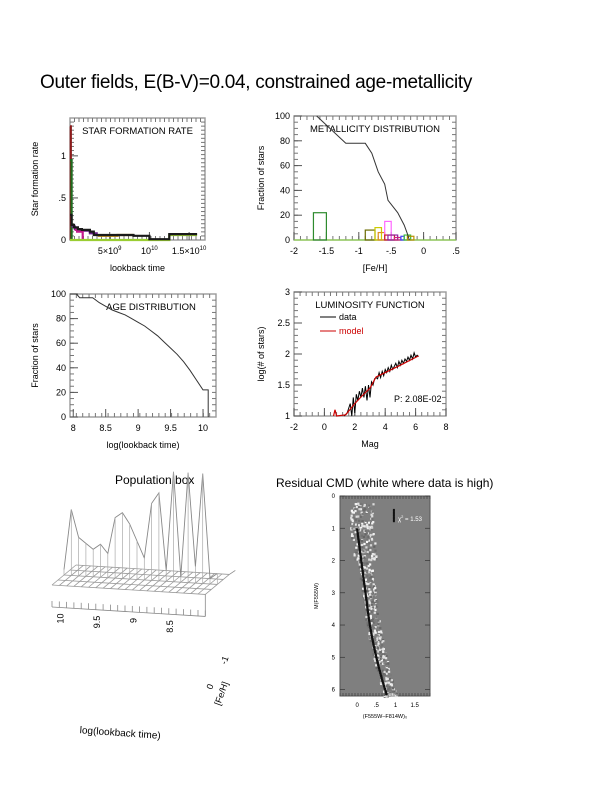 The image size is (612, 792). What do you see at coordinates (385, 483) in the screenshot?
I see `residual-cmd-title: Residual CMD (white where data is high)` at bounding box center [385, 483].